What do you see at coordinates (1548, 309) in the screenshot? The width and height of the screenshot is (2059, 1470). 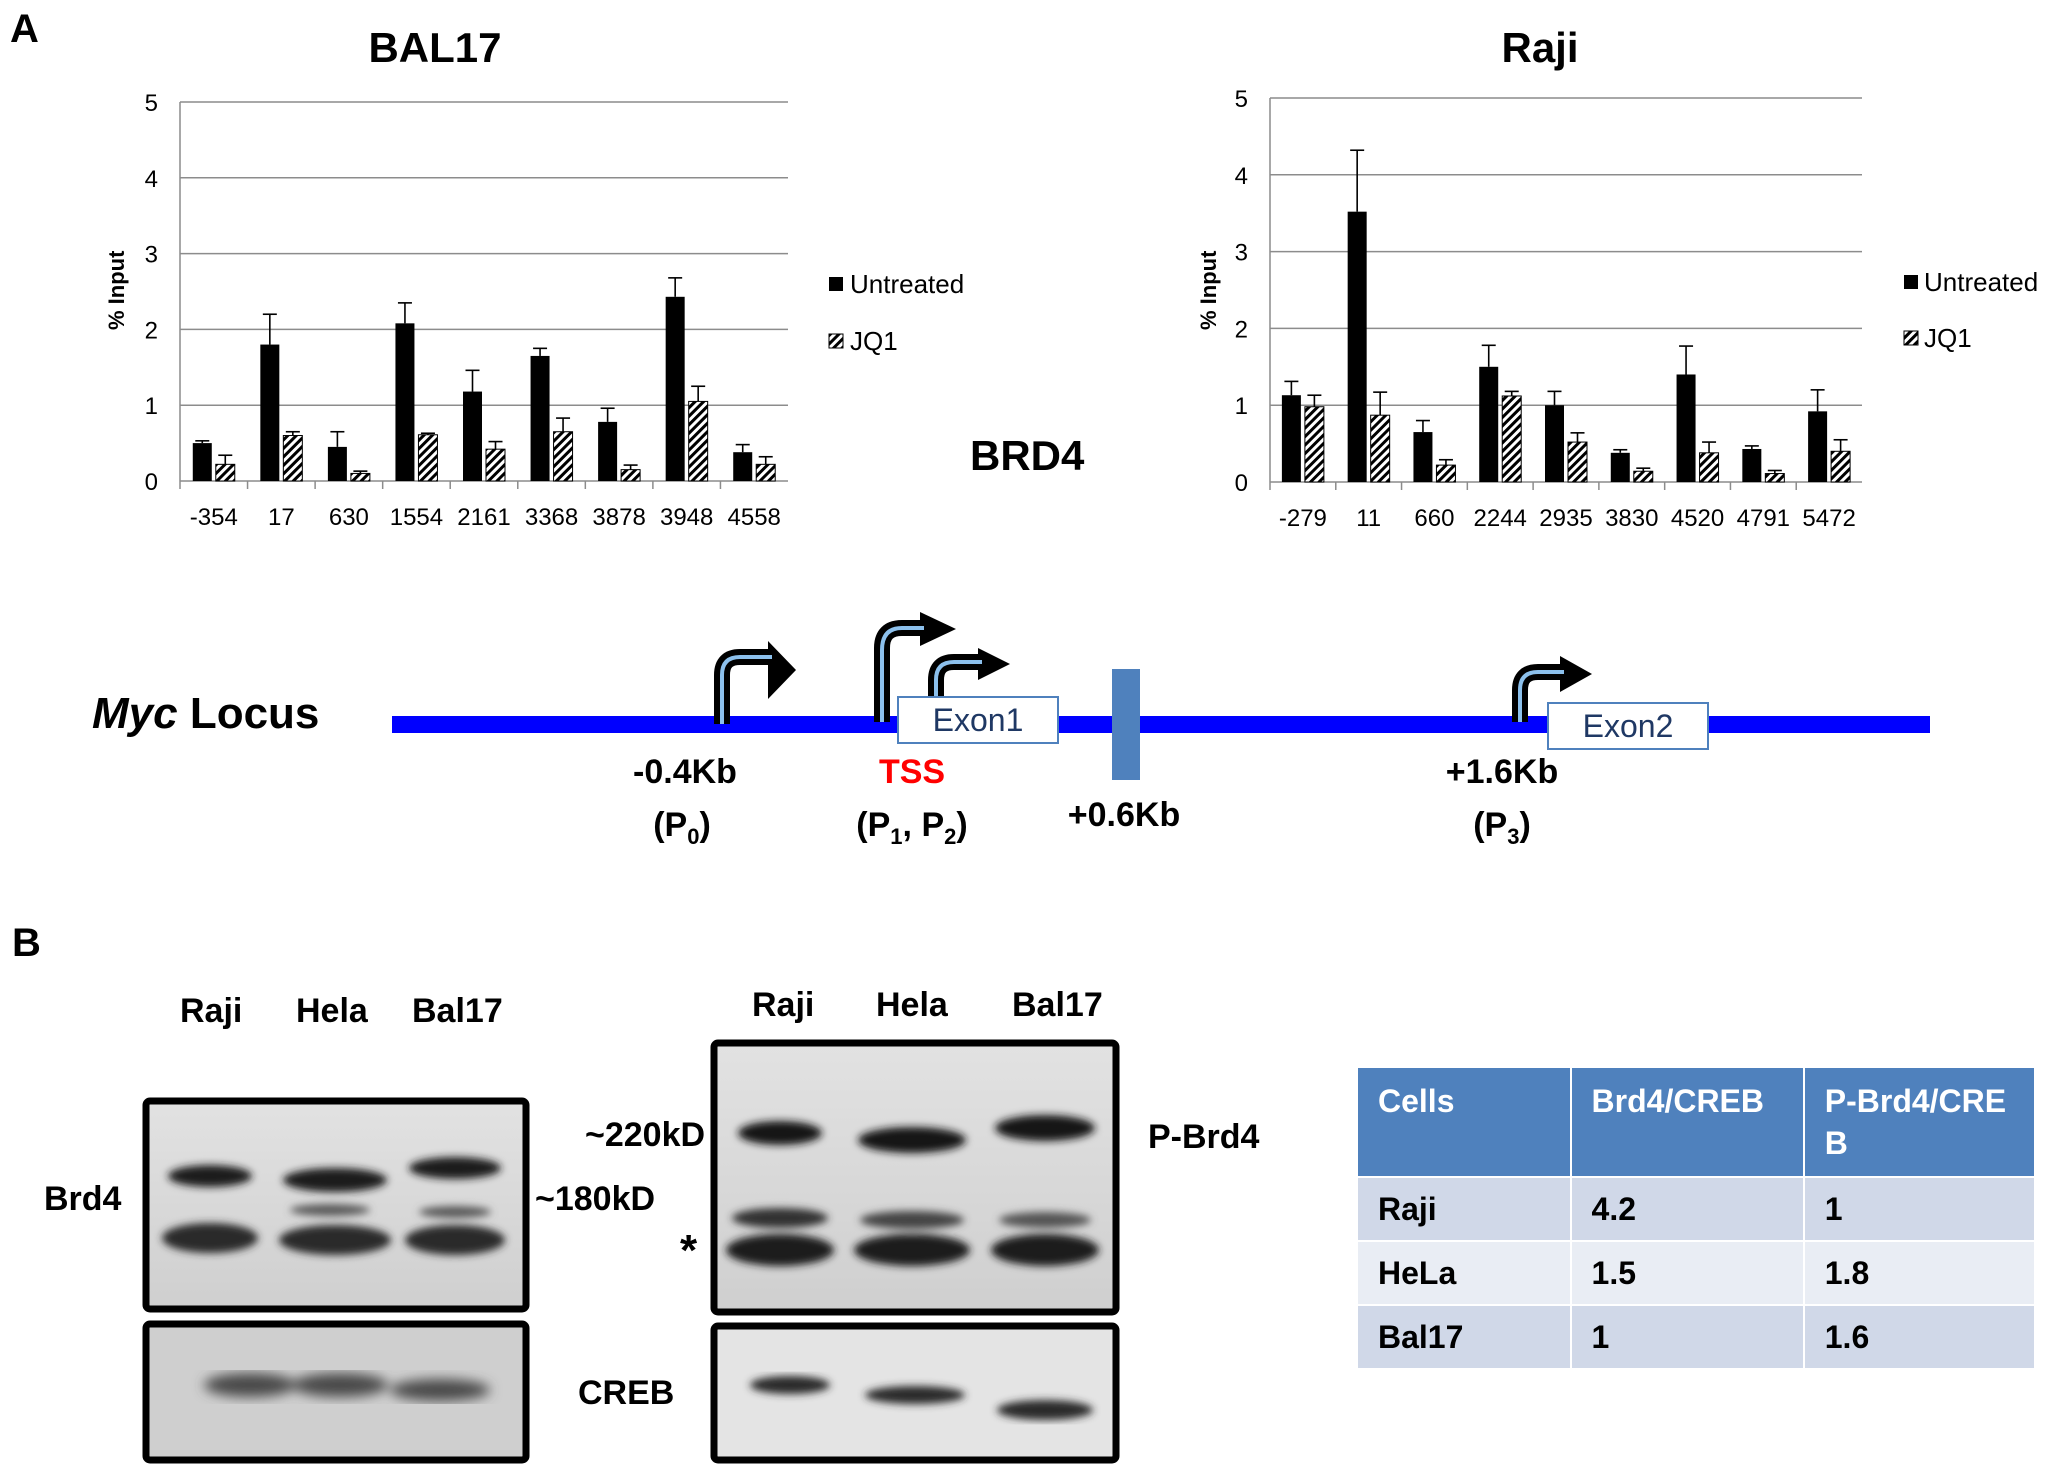 I see `plot-area: 0 1 2 3 4 5 -279 11 660 2244 2935 3830 4520 4791 5472` at bounding box center [1548, 309].